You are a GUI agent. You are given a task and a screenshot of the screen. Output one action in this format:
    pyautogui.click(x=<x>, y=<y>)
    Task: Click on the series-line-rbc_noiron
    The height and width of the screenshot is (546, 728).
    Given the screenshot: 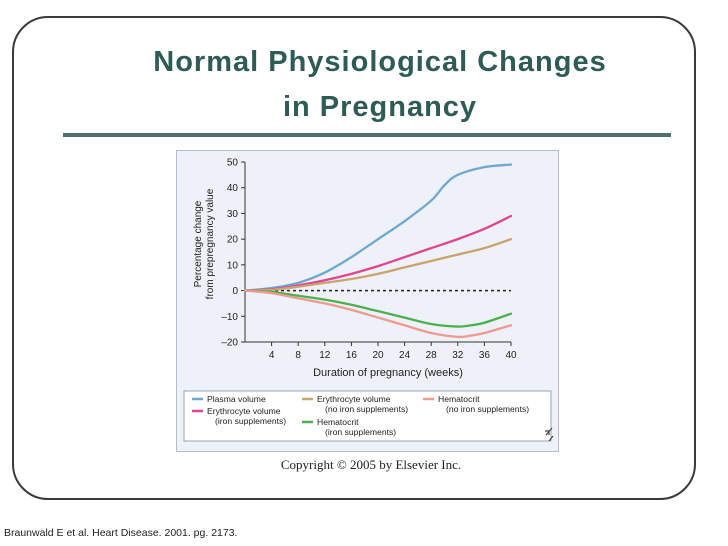 What is the action you would take?
    pyautogui.click(x=378, y=264)
    